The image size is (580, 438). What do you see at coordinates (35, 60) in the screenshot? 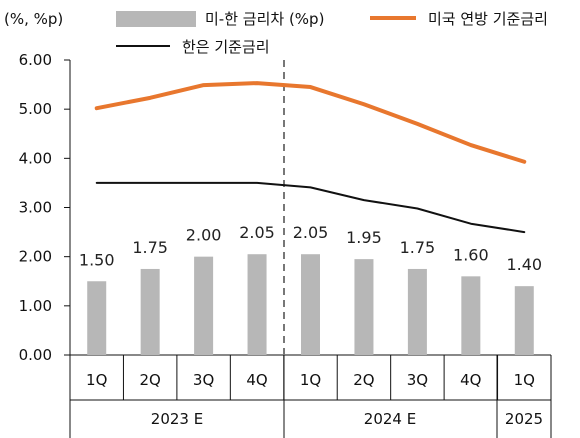
I see `y-tick-label: 6.00` at bounding box center [35, 60].